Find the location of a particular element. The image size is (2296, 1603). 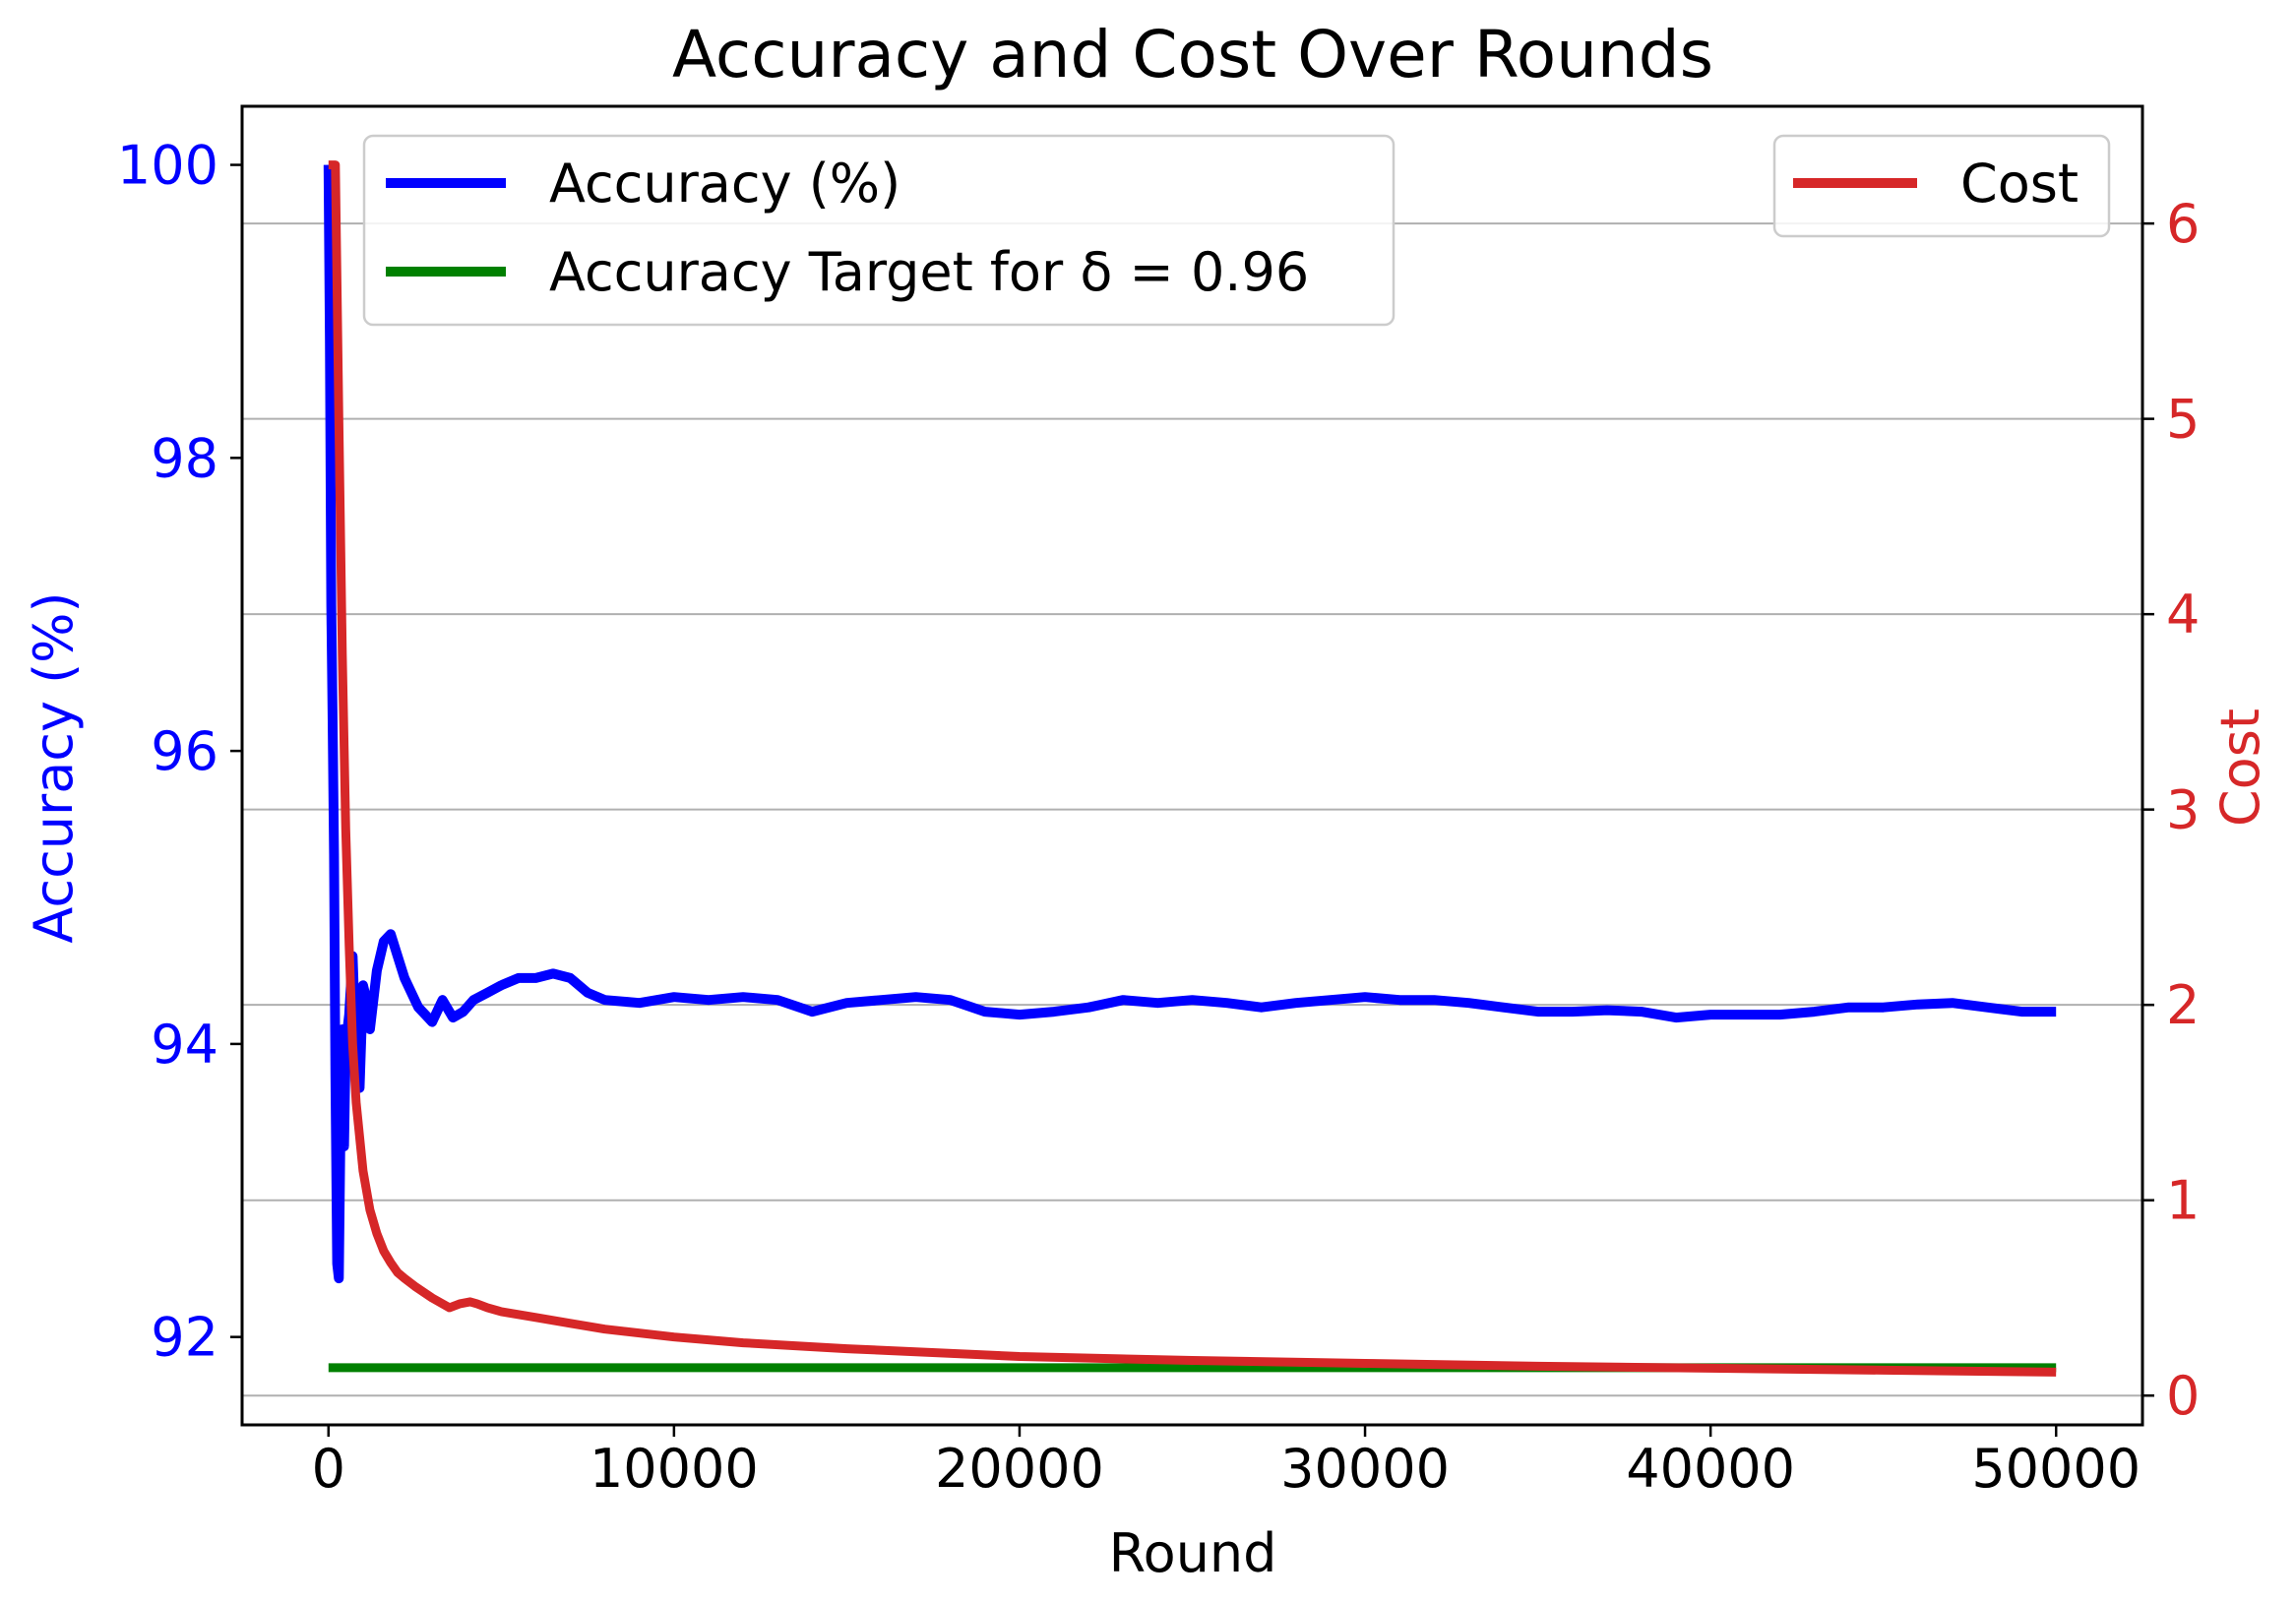

y-right-tick-label: 6 is located at coordinates (2183, 224).